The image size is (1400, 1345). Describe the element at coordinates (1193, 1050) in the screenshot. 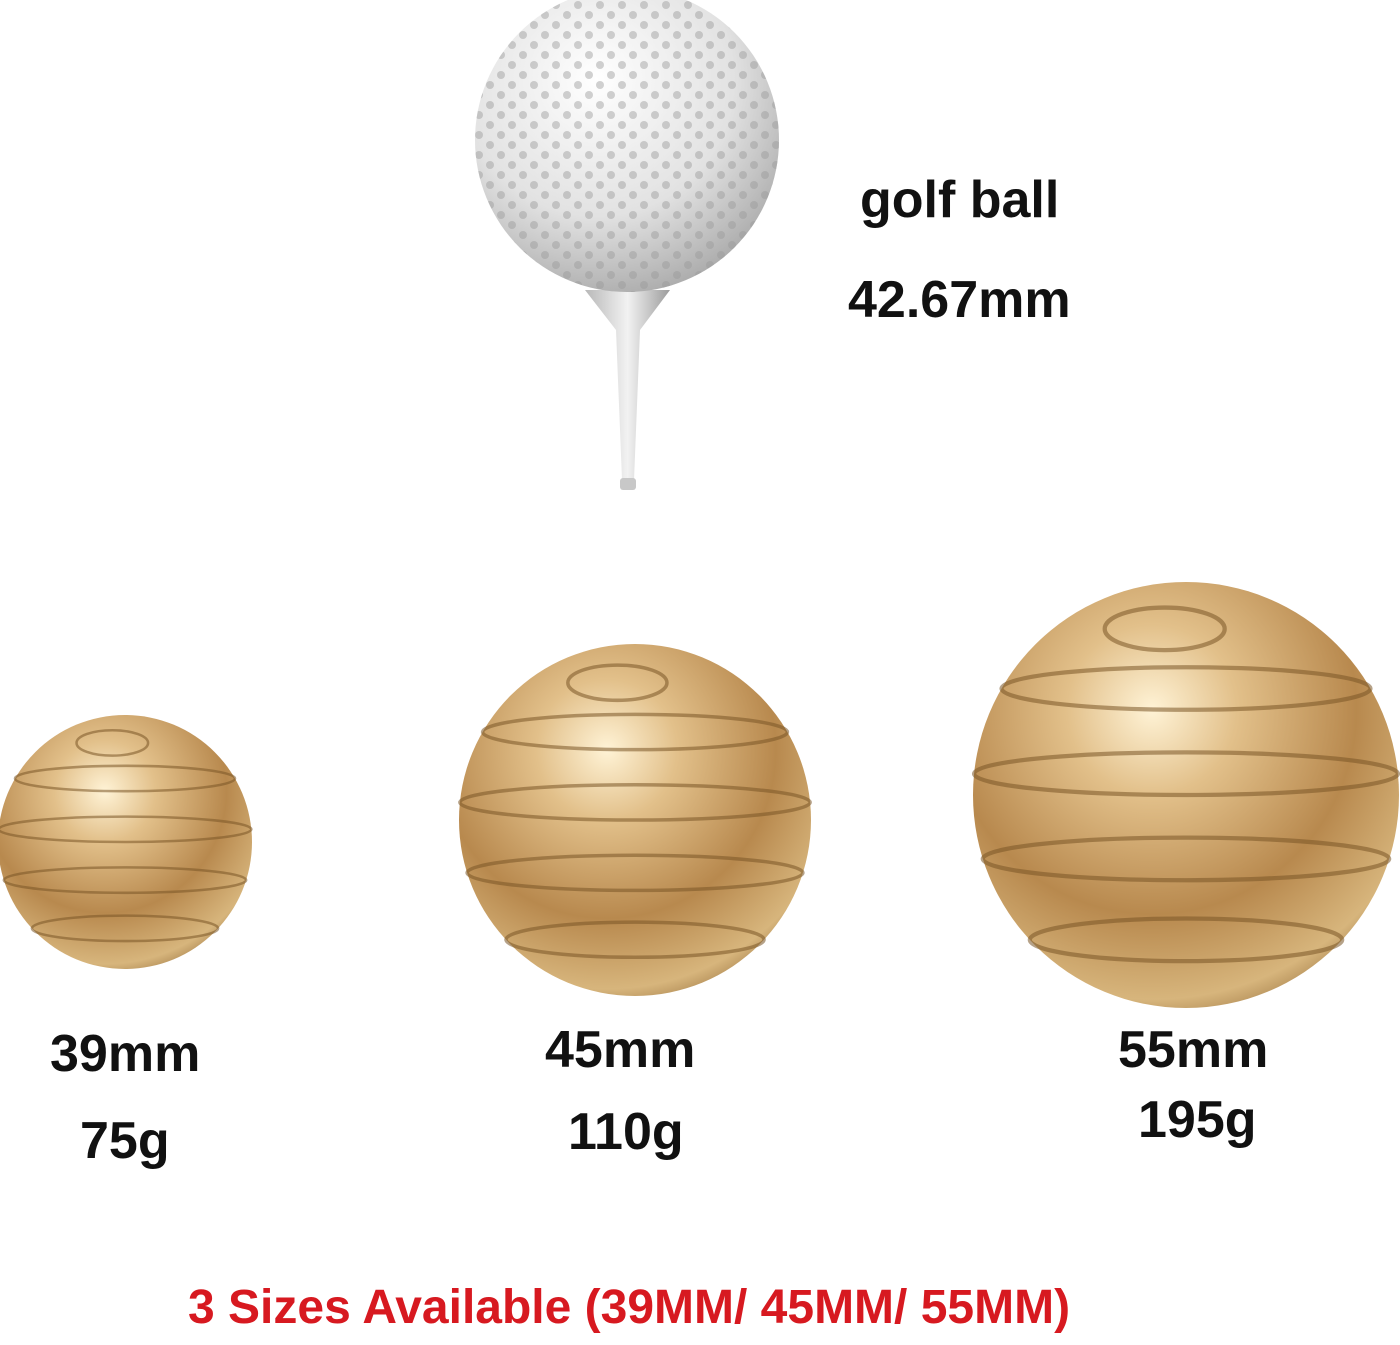

I see `size-3-diameter: 55mm` at that location.